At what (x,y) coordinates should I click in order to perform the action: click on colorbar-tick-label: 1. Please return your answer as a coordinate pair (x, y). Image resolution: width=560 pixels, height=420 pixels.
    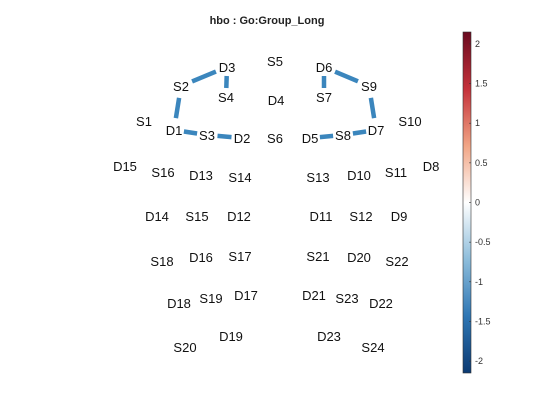
    Looking at the image, I should click on (477, 123).